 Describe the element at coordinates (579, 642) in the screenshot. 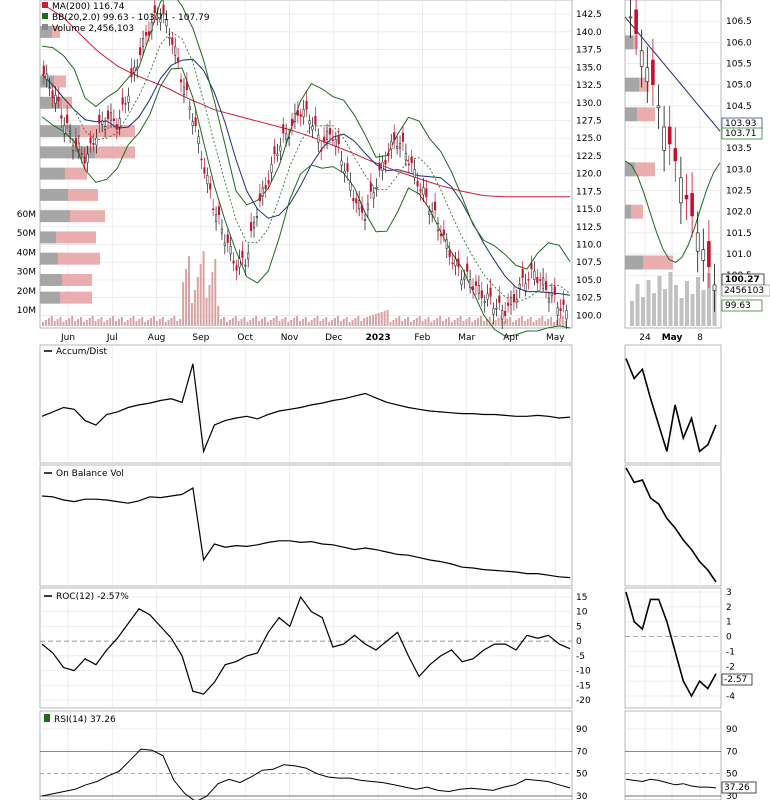

I see `roc-tick-label: 0` at that location.